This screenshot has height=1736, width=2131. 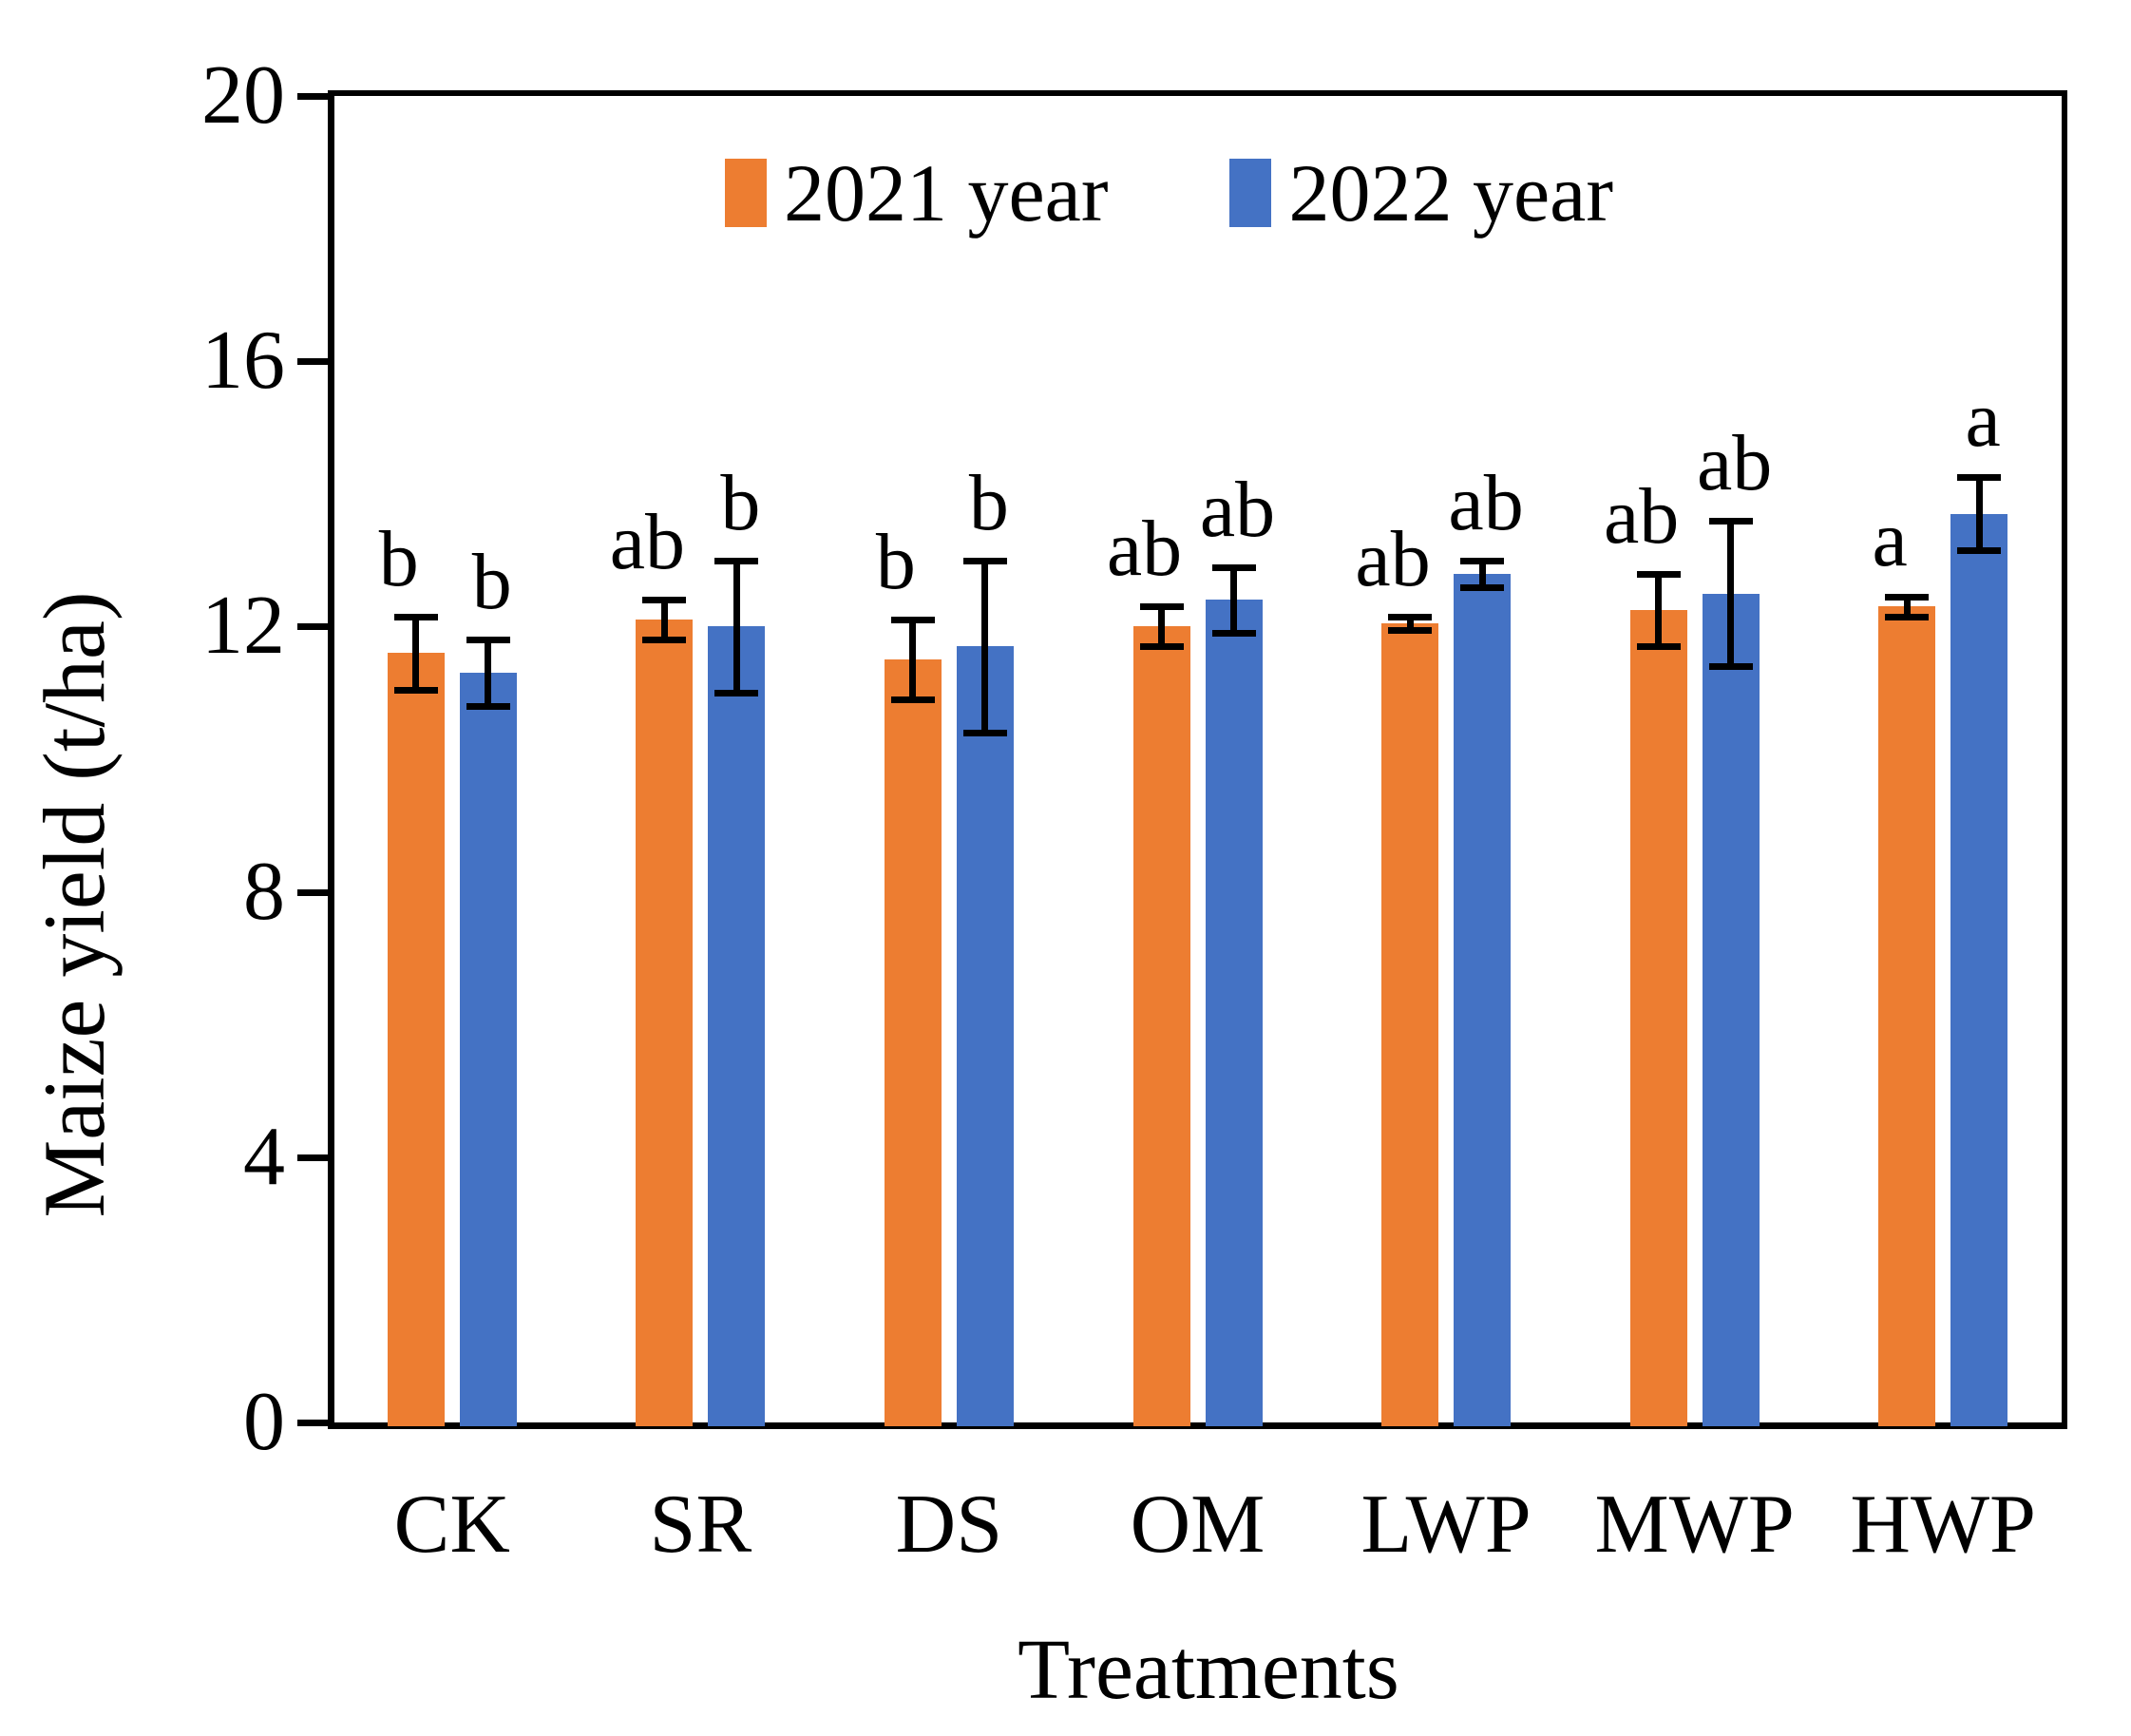 I want to click on bar-2021-OM, so click(x=1161, y=1026).